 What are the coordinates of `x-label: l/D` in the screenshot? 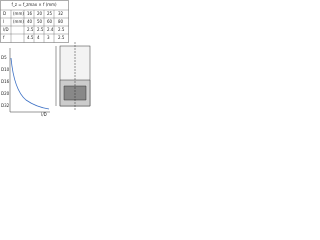 It's located at (44, 114).